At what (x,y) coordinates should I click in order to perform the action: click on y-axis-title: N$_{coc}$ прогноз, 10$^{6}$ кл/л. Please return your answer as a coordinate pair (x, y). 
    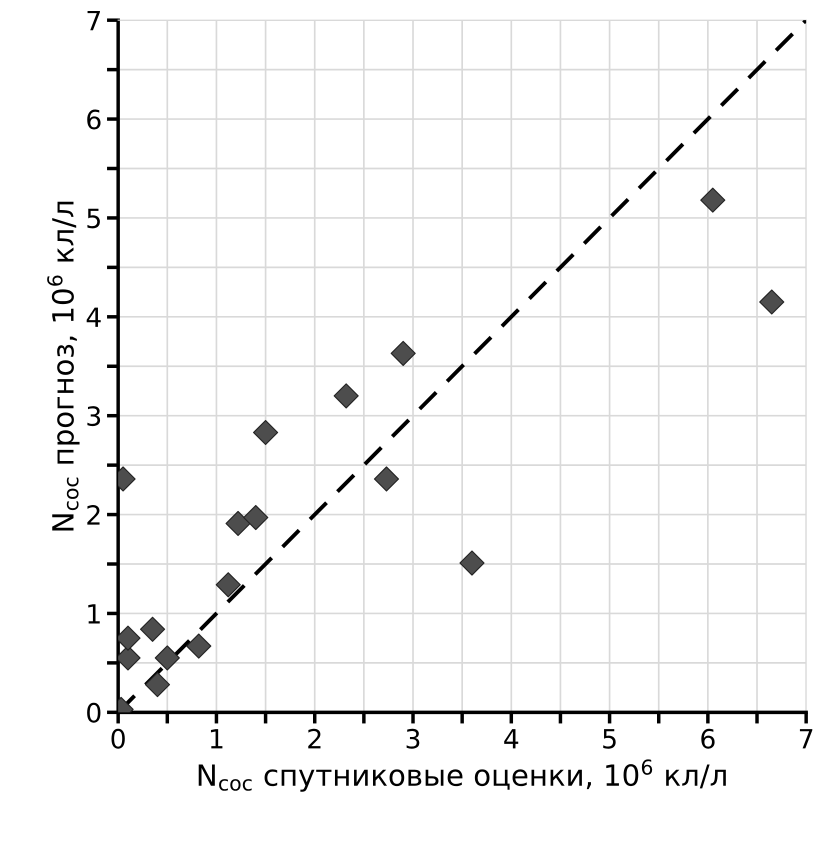
    Looking at the image, I should click on (63, 366).